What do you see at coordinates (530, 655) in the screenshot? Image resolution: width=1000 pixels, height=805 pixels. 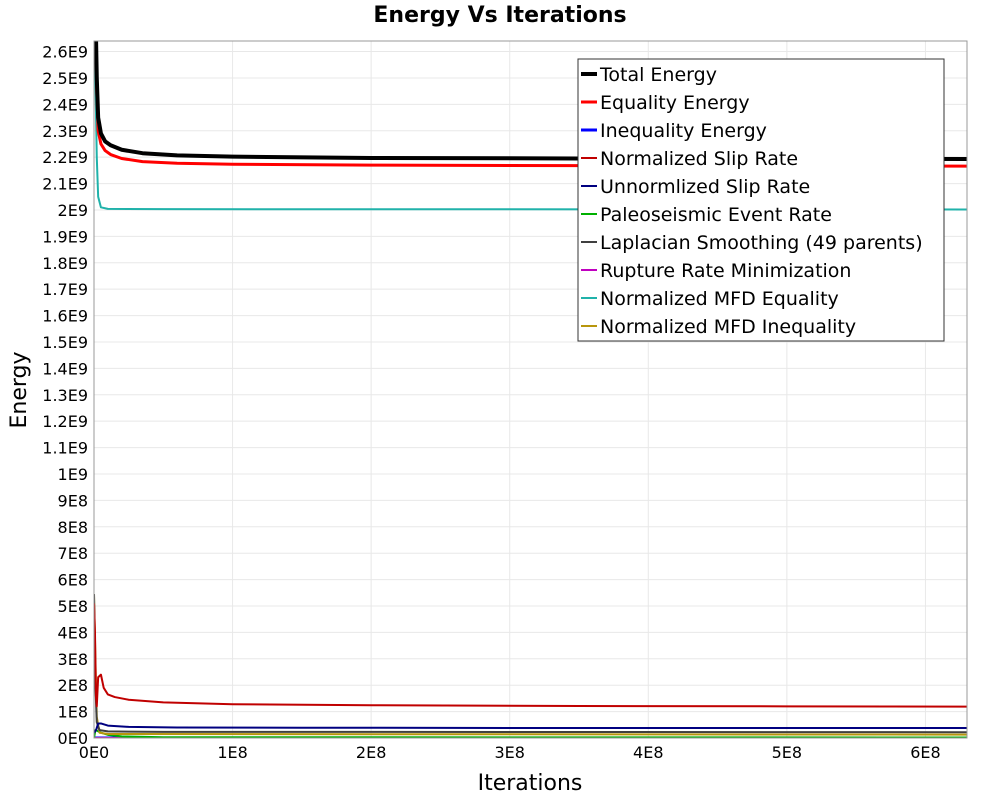 I see `series-line-normalized-slip-rate` at bounding box center [530, 655].